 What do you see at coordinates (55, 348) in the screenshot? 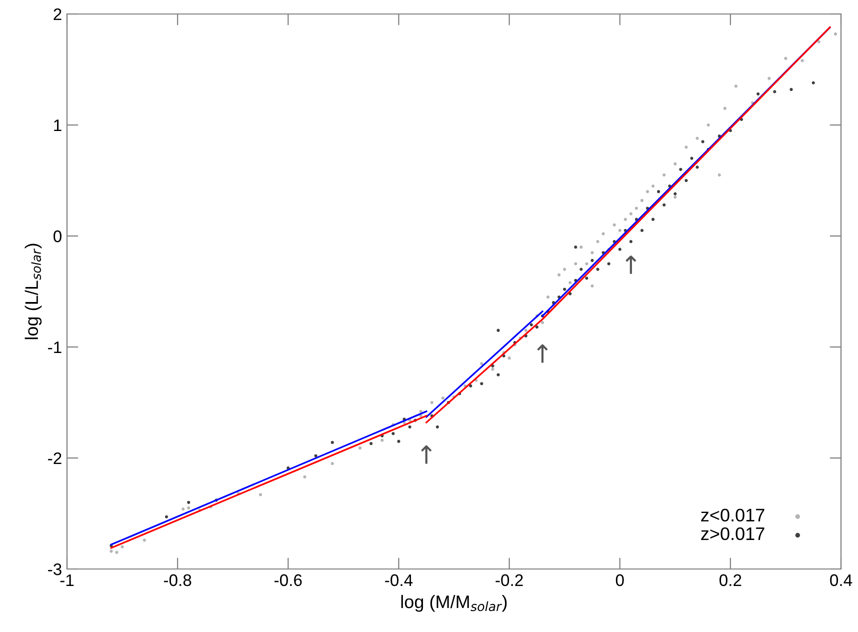
I see `y-tick-label: -1` at bounding box center [55, 348].